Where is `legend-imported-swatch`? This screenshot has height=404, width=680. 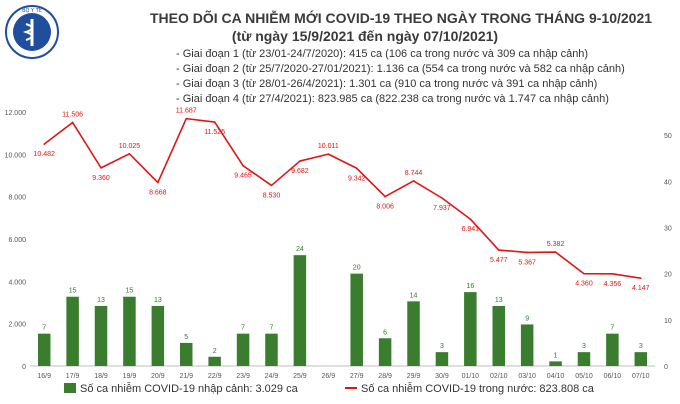
legend-imported-swatch is located at coordinates (70, 388).